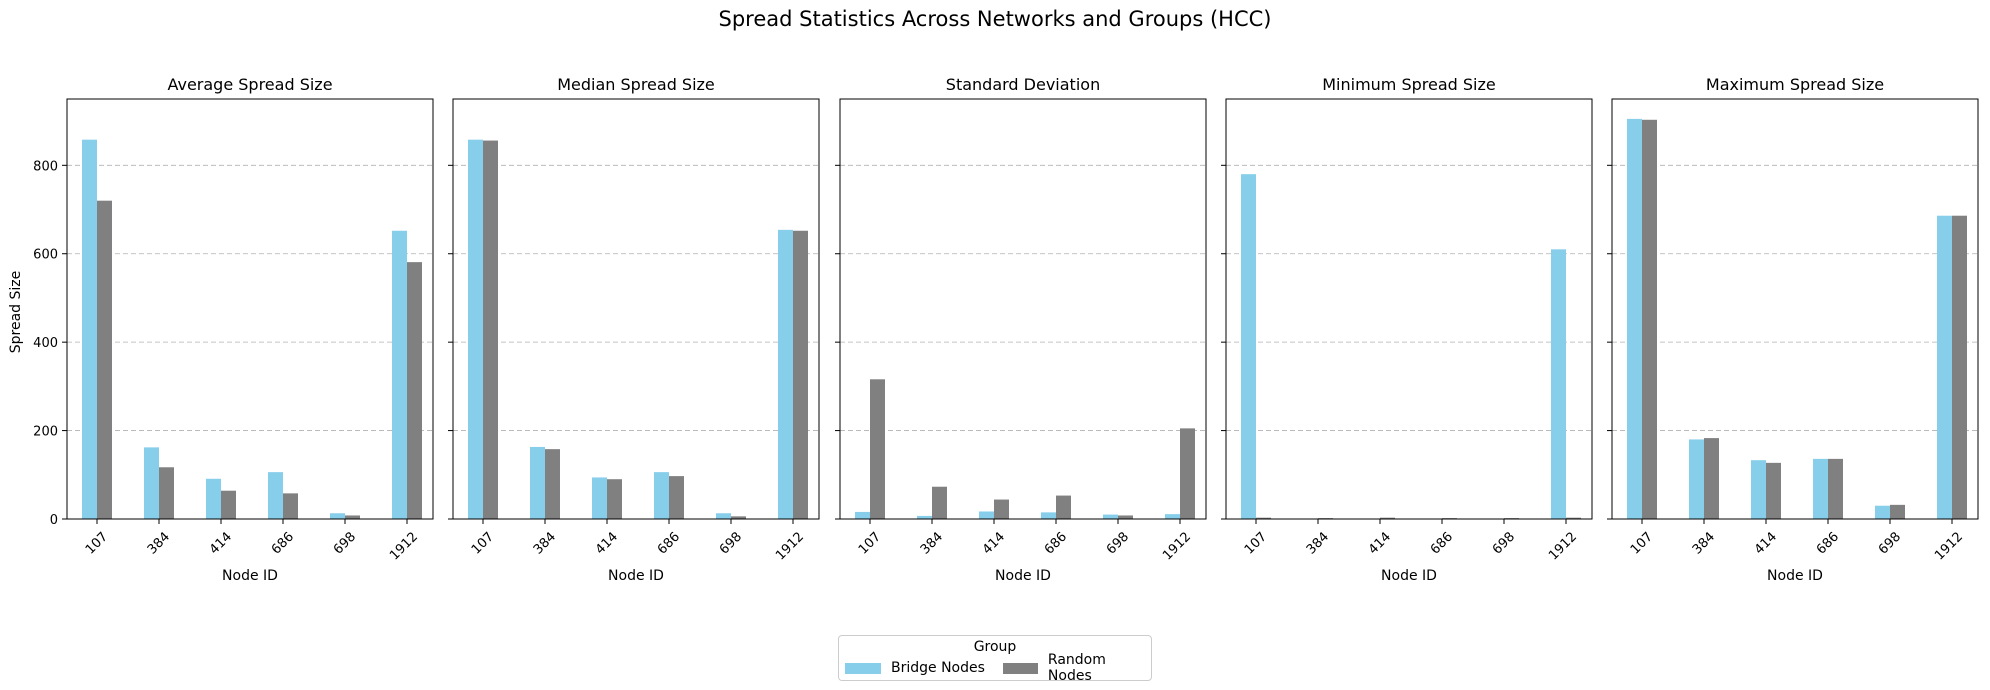  I want to click on legend-swatch-random, so click(1020, 668).